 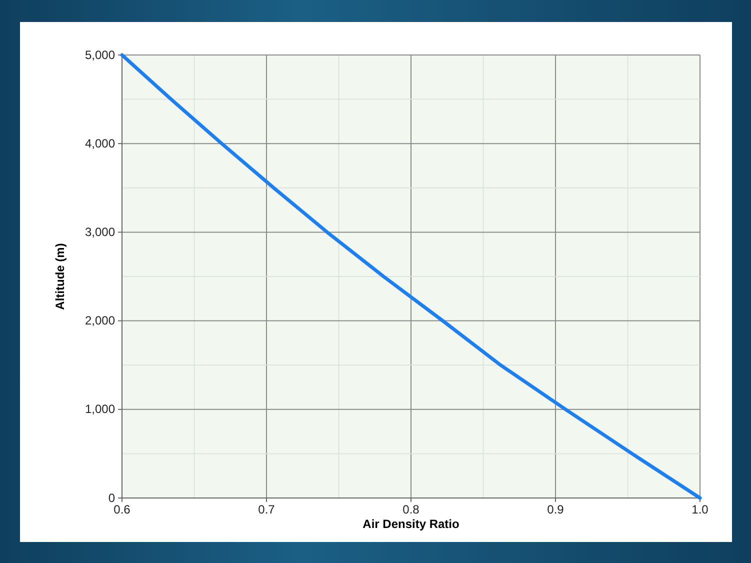 I want to click on x-tick-label: 0.9, so click(x=555, y=509).